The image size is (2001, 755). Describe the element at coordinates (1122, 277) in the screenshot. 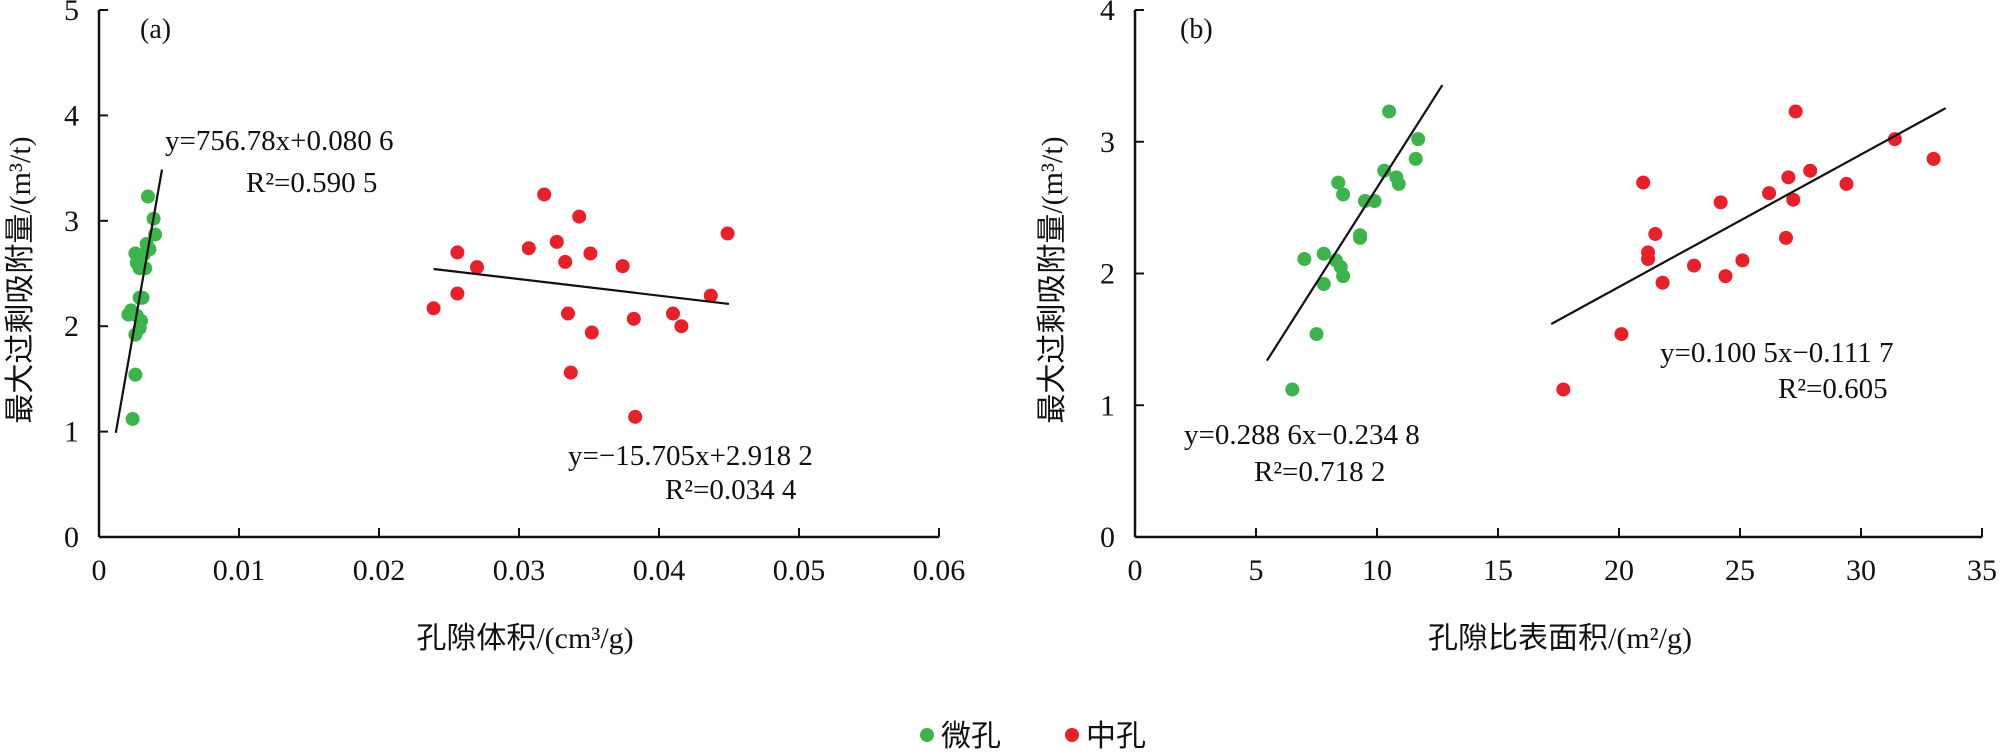

I see `panel-b-y-ticks: 0 1 2 3 4` at that location.